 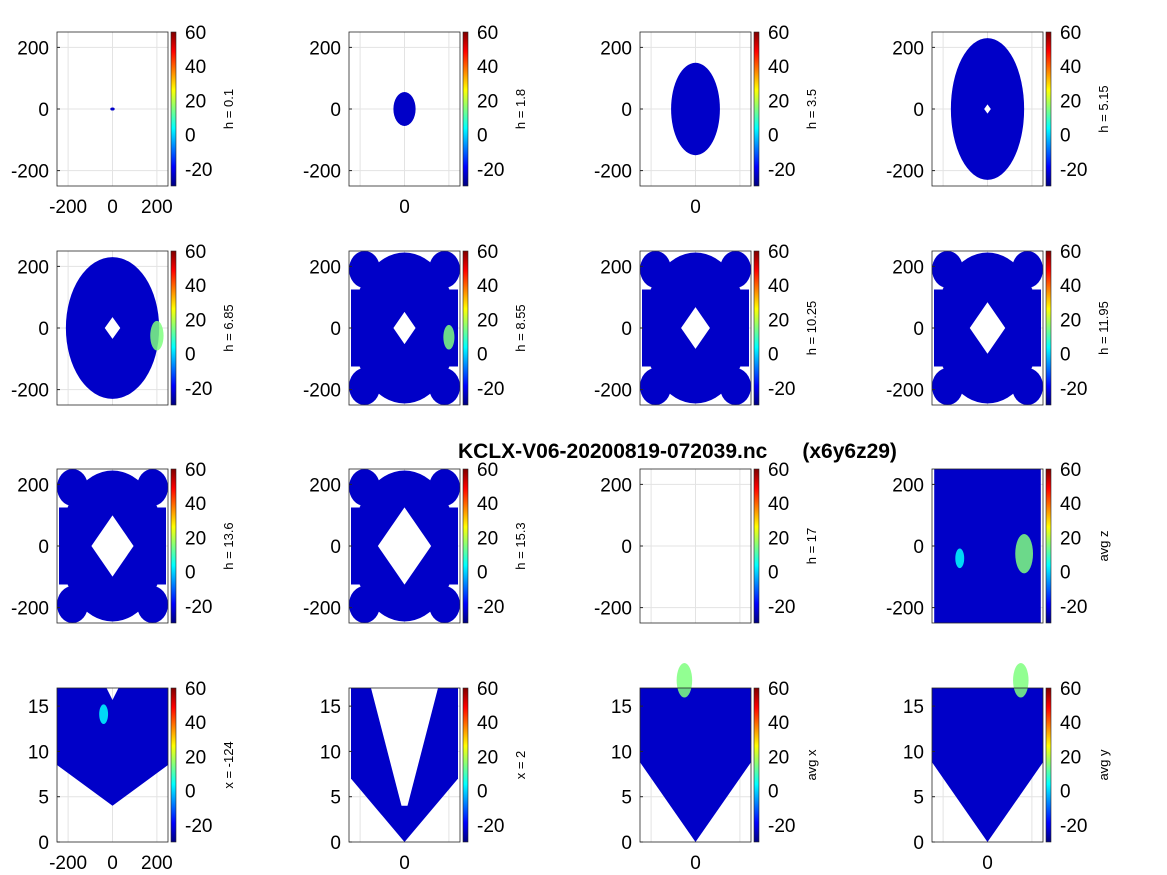 I want to click on reflectivity-hotspot, so click(x=1024, y=553).